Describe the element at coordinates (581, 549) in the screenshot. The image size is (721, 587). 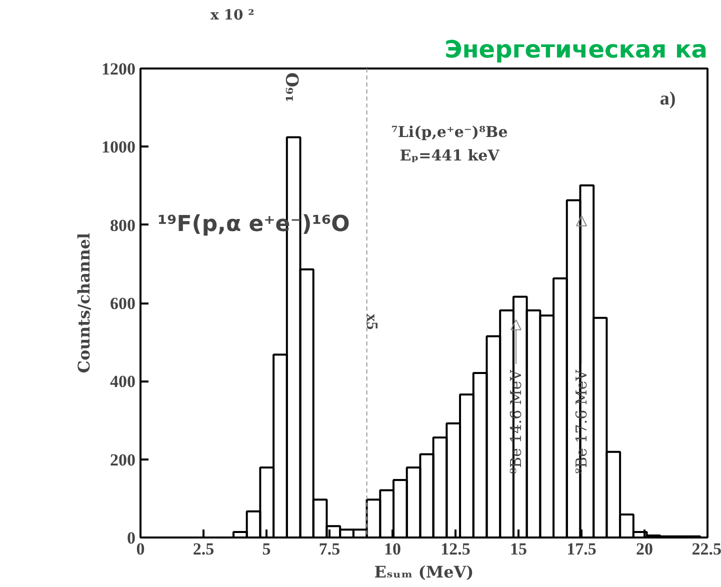
I see `x-tick-label: 17.5` at that location.